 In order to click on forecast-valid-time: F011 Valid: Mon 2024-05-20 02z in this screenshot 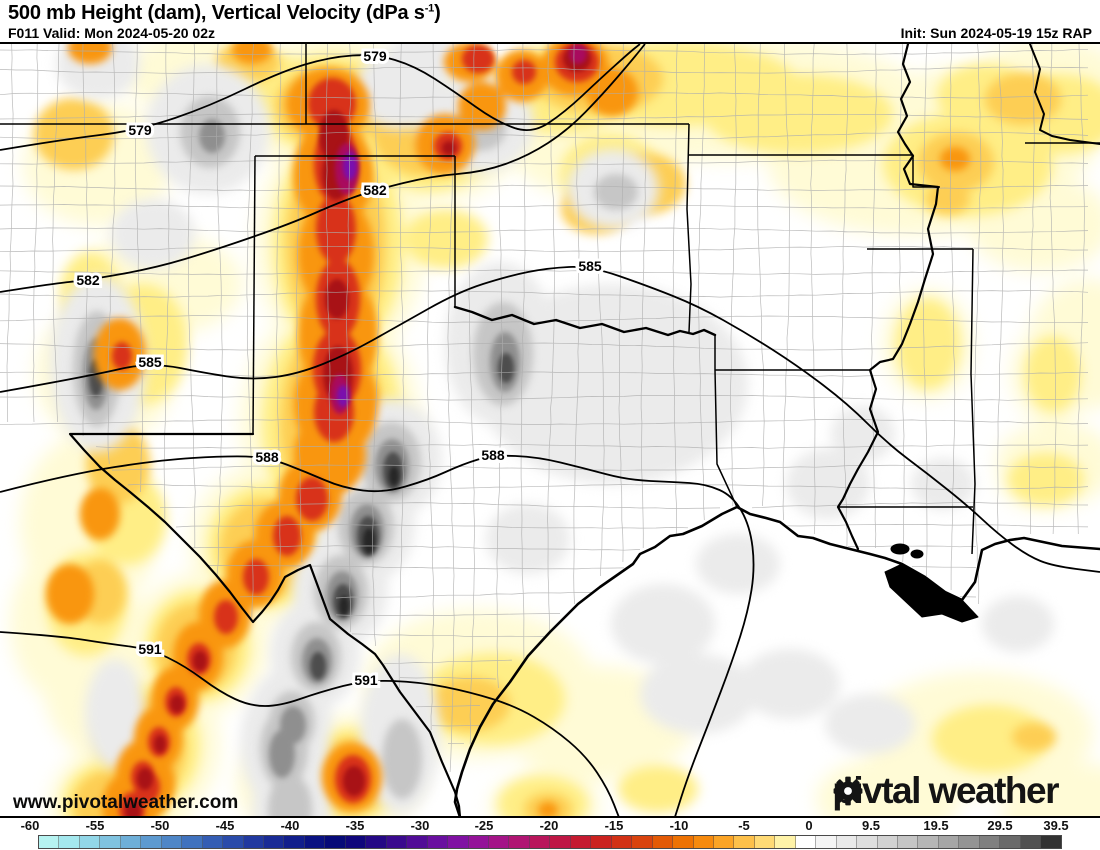, I will do `click(111, 33)`.